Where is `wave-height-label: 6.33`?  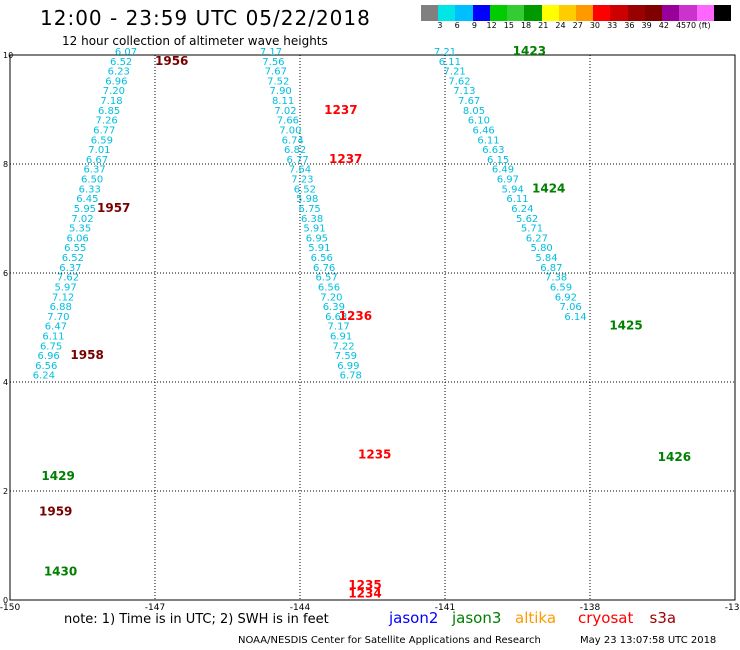 wave-height-label: 6.33 is located at coordinates (90, 189).